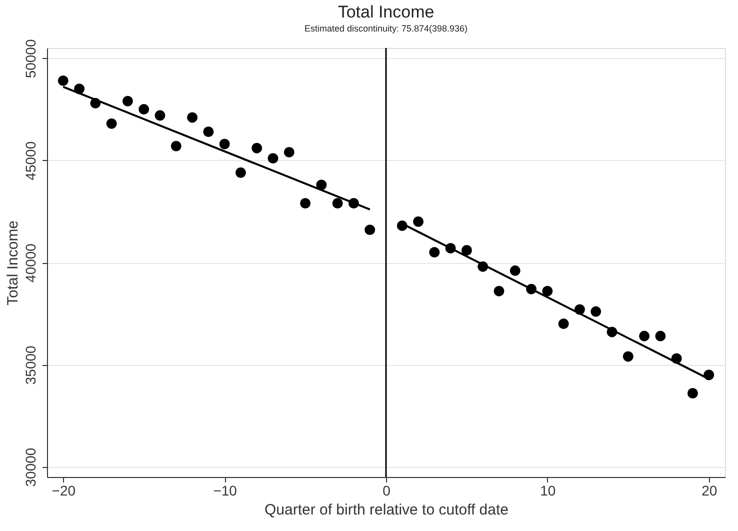  Describe the element at coordinates (30, 160) in the screenshot. I see `y-tick-label: 45000` at that location.